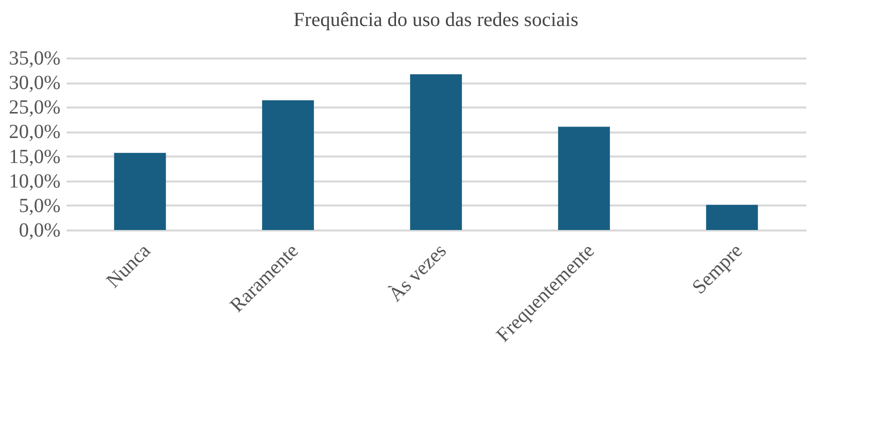 The height and width of the screenshot is (434, 872). What do you see at coordinates (39, 231) in the screenshot?
I see `y-tick-label: 0,0%` at bounding box center [39, 231].